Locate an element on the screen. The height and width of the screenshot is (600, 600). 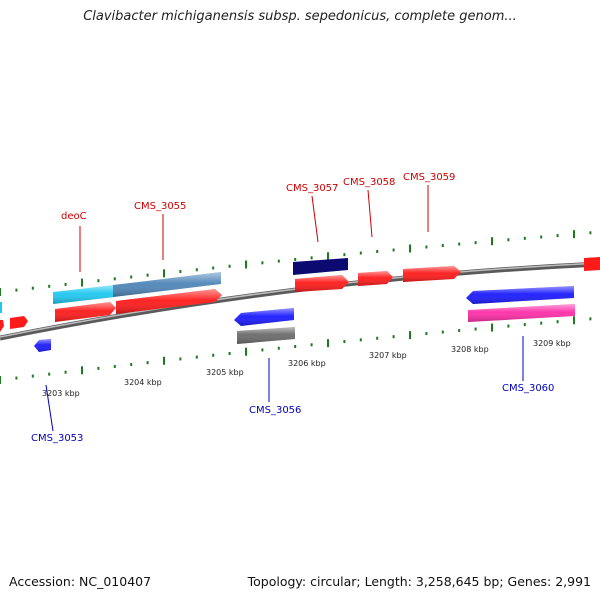
scale-label-3206: 3206 kbp is located at coordinates (307, 363).